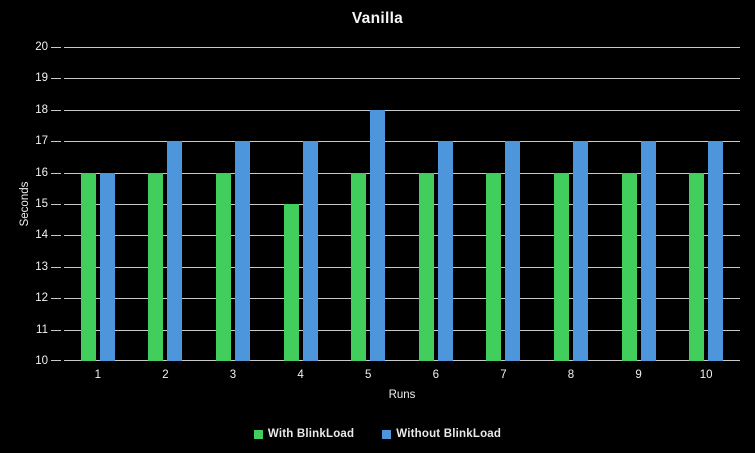  Describe the element at coordinates (377, 18) in the screenshot. I see `chart-title: Vanilla` at that location.